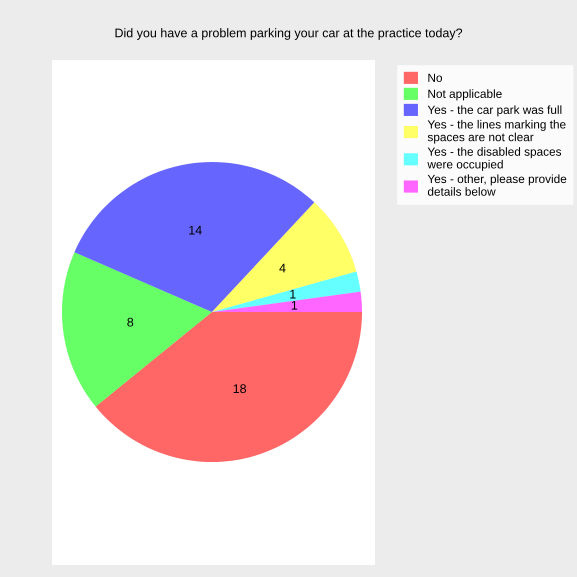  Describe the element at coordinates (130, 322) in the screenshot. I see `data-label: 8` at that location.